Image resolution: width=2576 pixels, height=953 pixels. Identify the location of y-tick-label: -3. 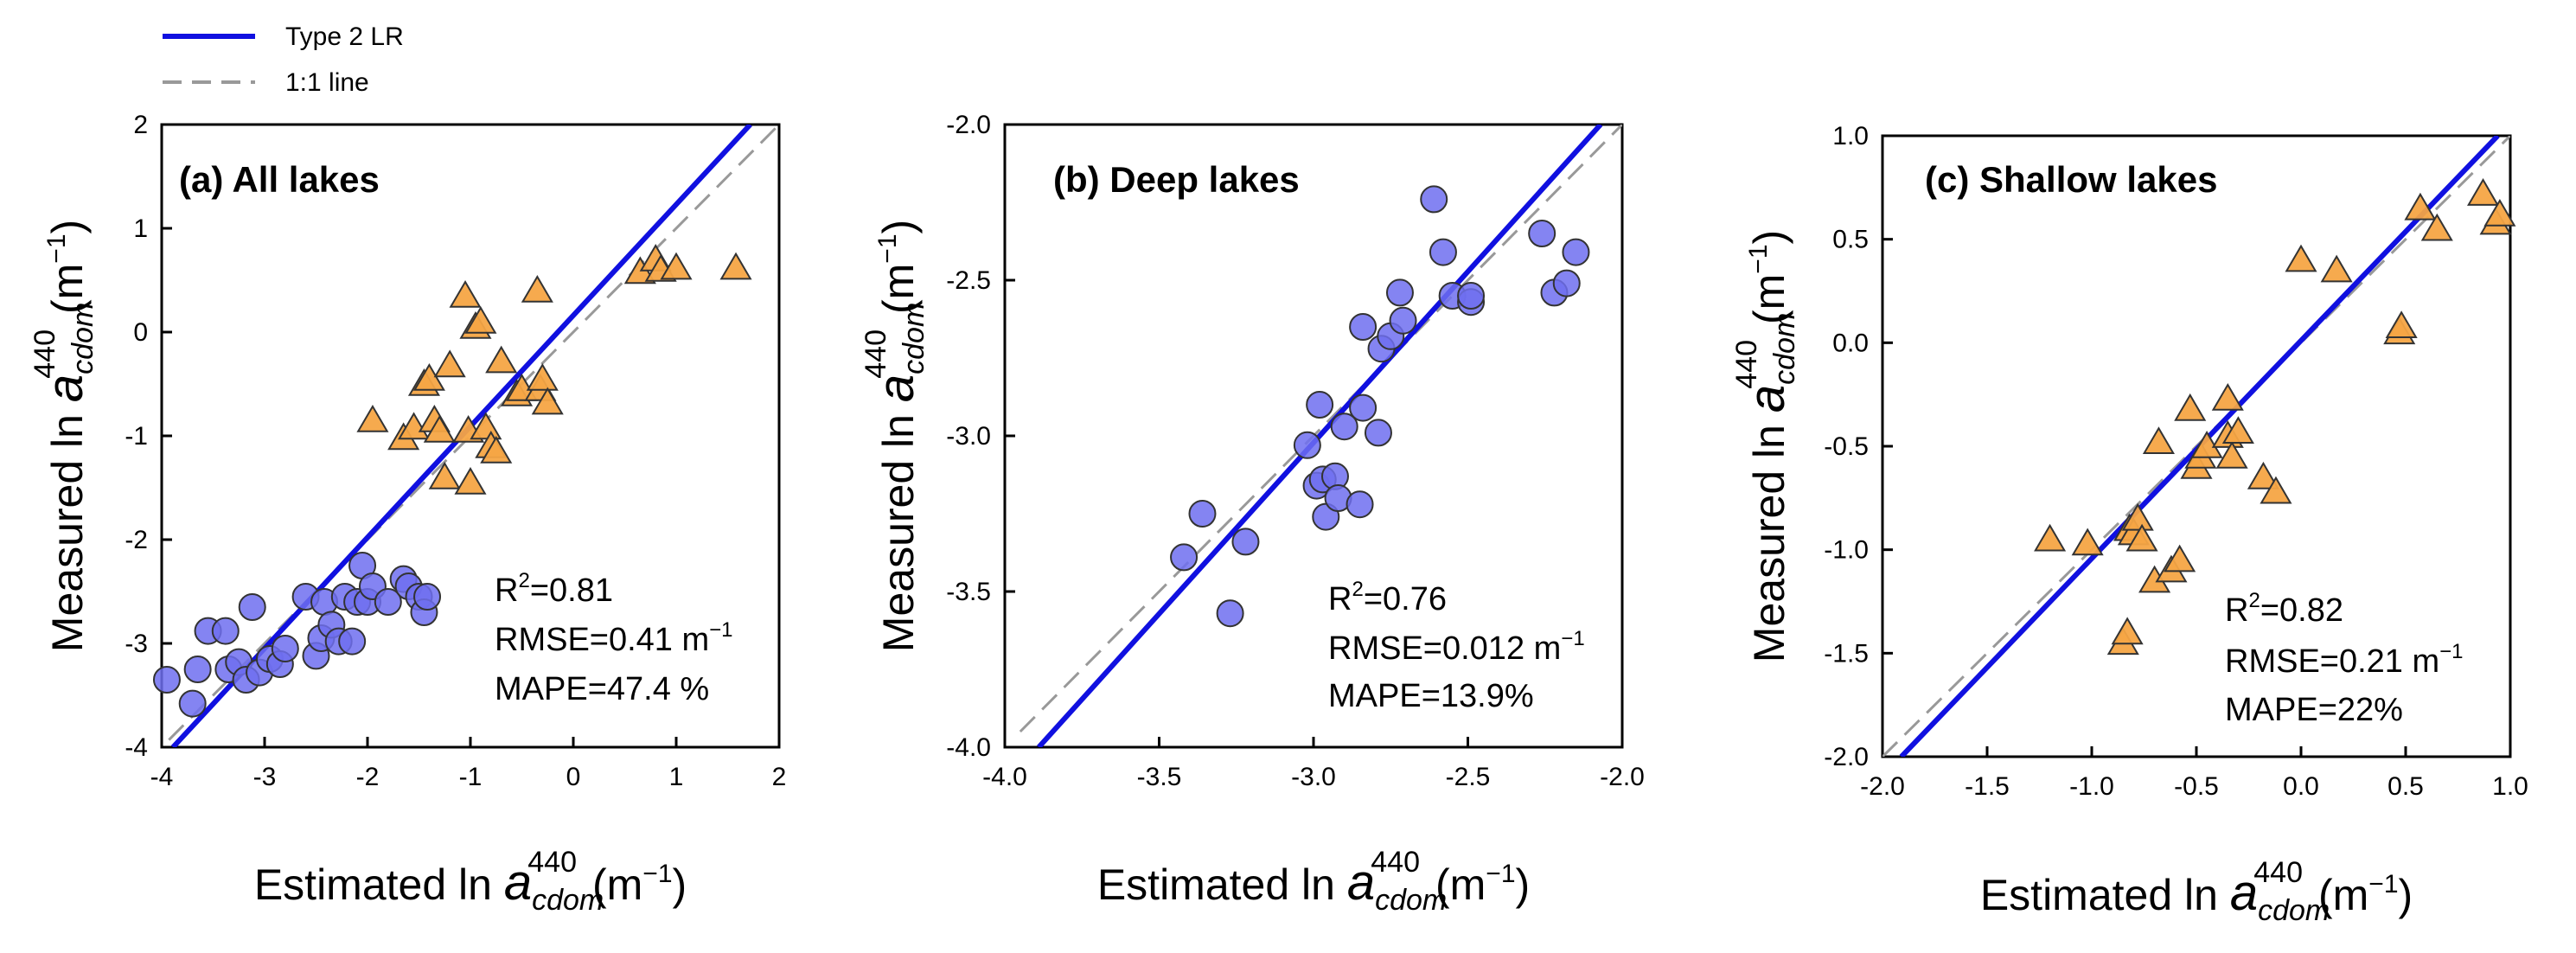
(137, 644).